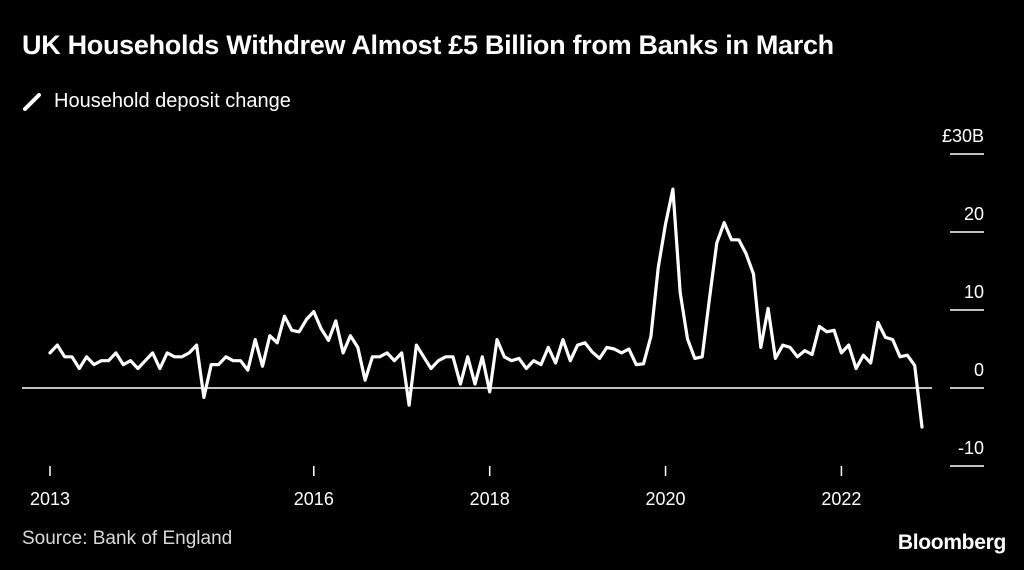 The width and height of the screenshot is (1024, 570). Describe the element at coordinates (314, 499) in the screenshot. I see `x-tick-label: 2016` at that location.